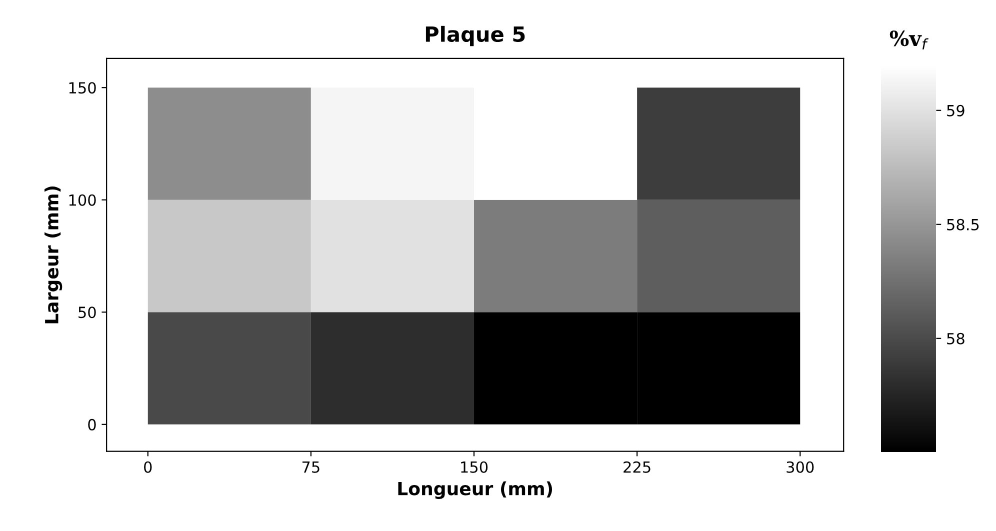 This screenshot has height=531, width=996. I want to click on y-tick-label: 100, so click(82, 200).